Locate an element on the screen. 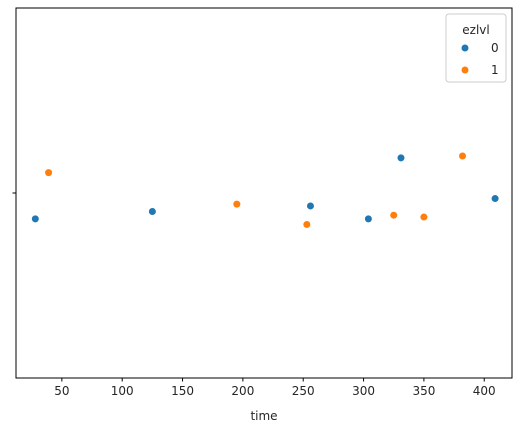 The image size is (520, 432). legend: ezlvl 0 1 is located at coordinates (476, 48).